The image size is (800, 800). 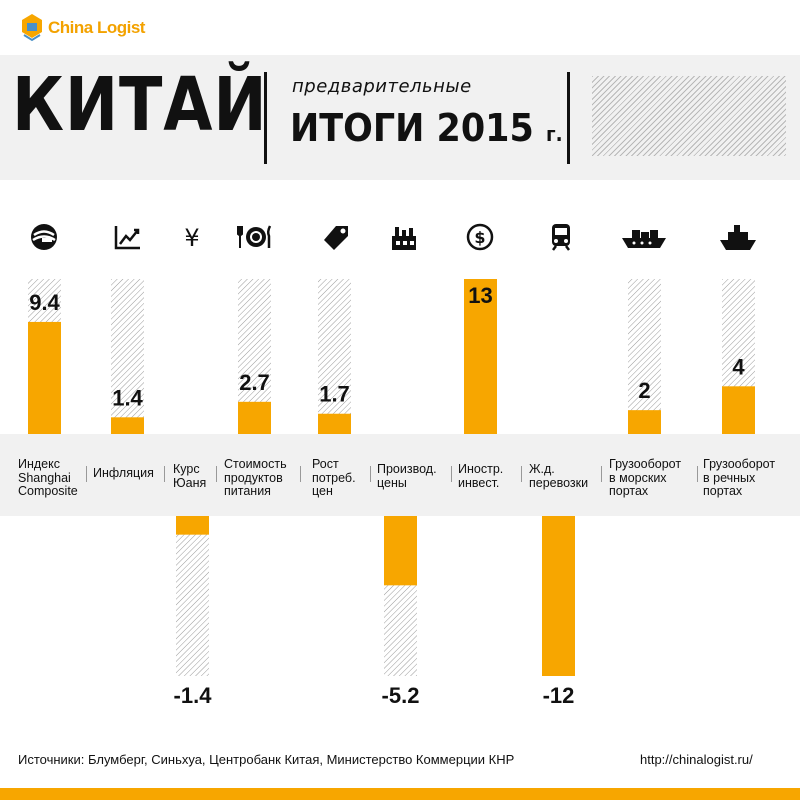 What do you see at coordinates (738, 237) in the screenshot?
I see `river-boat-icon` at bounding box center [738, 237].